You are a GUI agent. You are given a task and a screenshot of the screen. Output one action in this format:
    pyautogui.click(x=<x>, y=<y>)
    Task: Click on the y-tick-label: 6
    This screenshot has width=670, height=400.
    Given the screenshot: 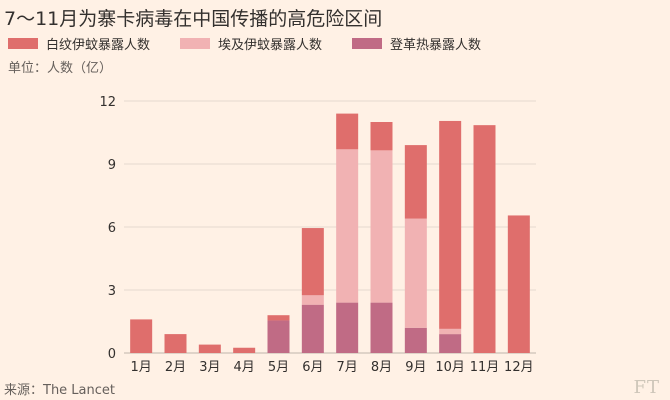 What is the action you would take?
    pyautogui.click(x=112, y=228)
    